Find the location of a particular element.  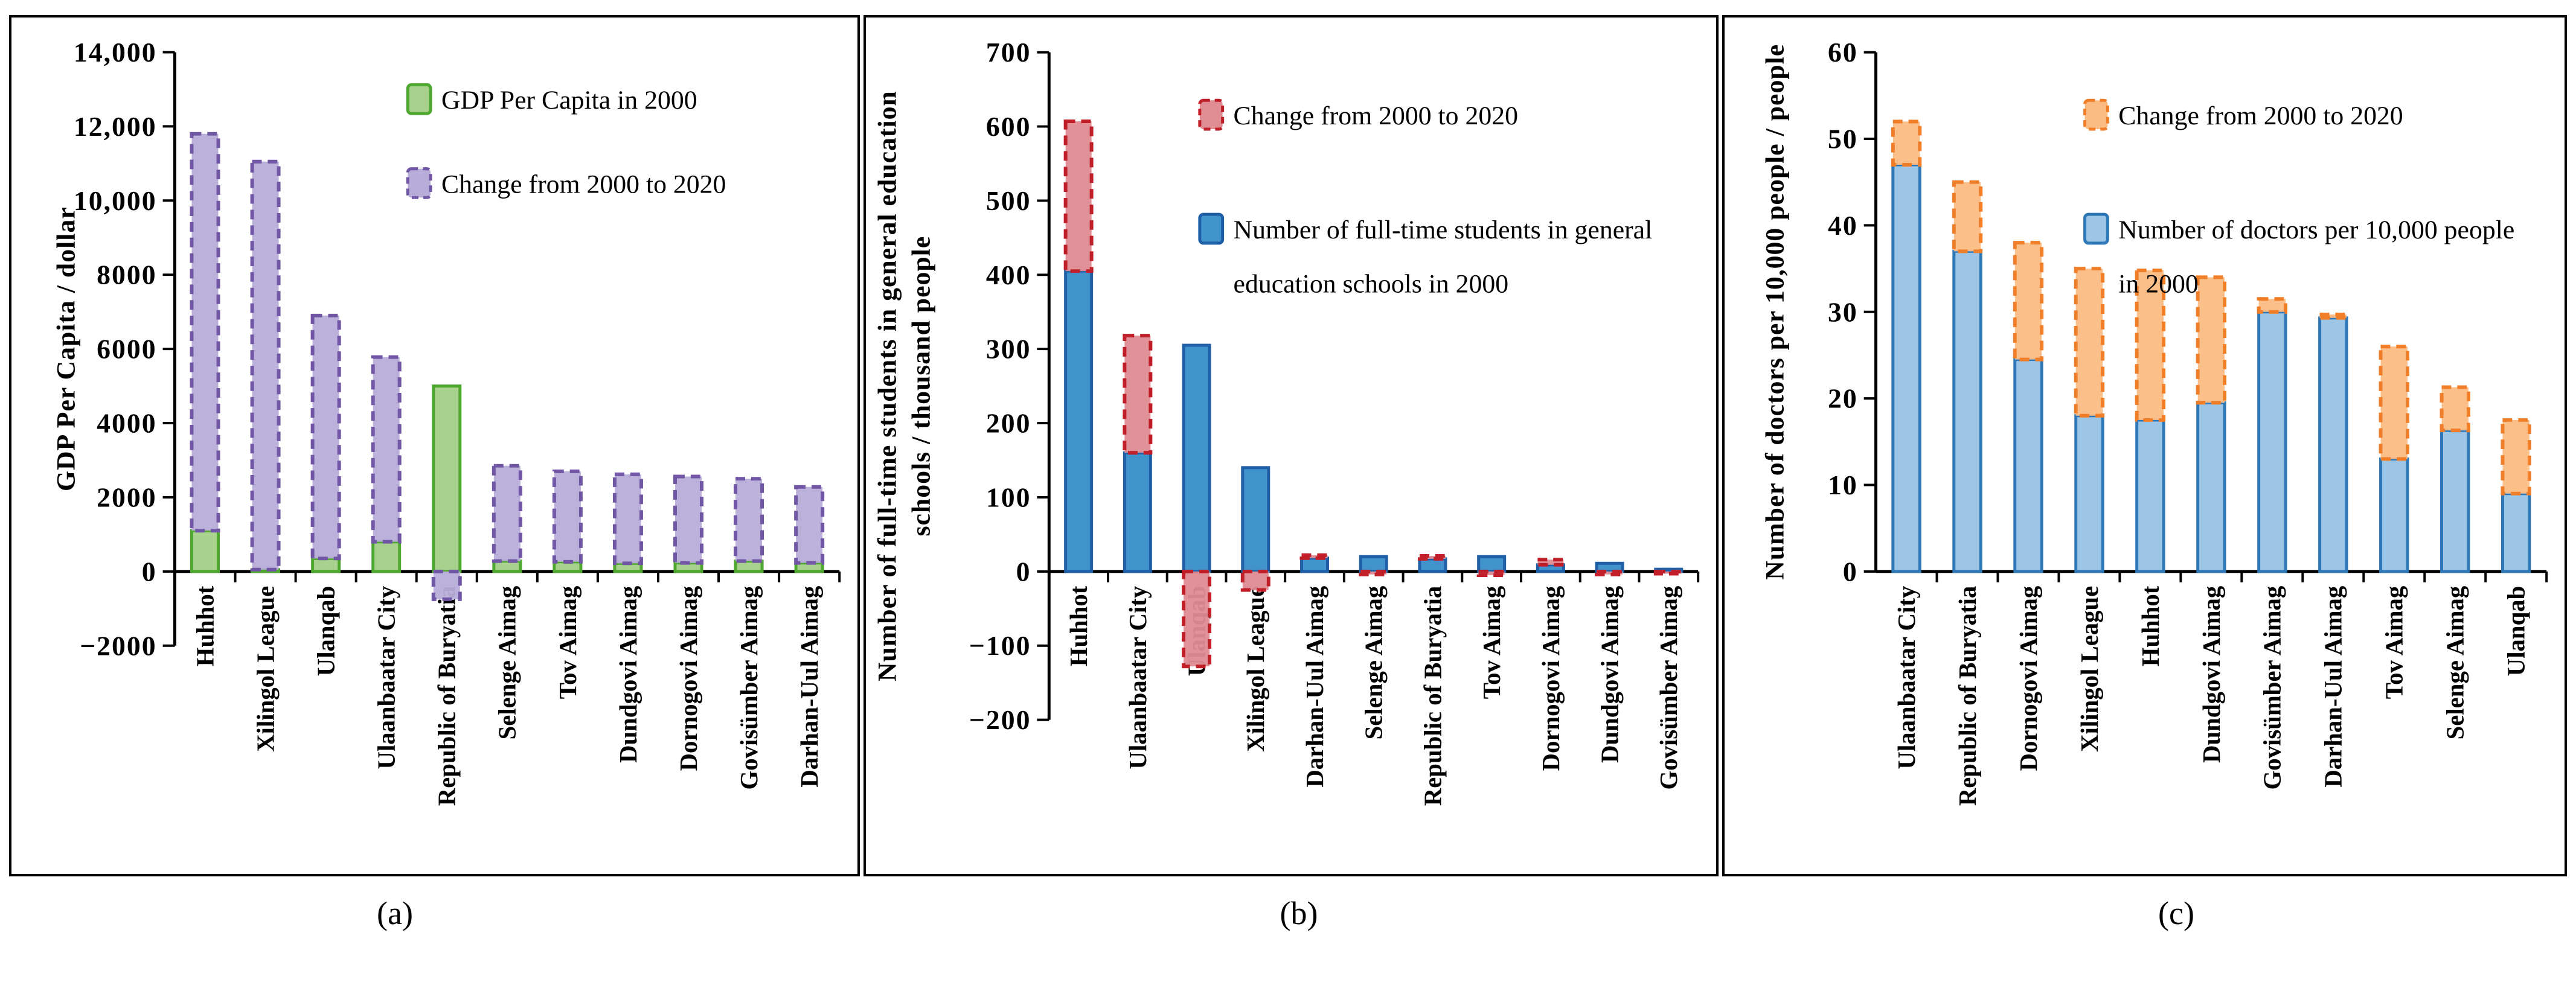

y-tick-label: 2000 is located at coordinates (126, 497).